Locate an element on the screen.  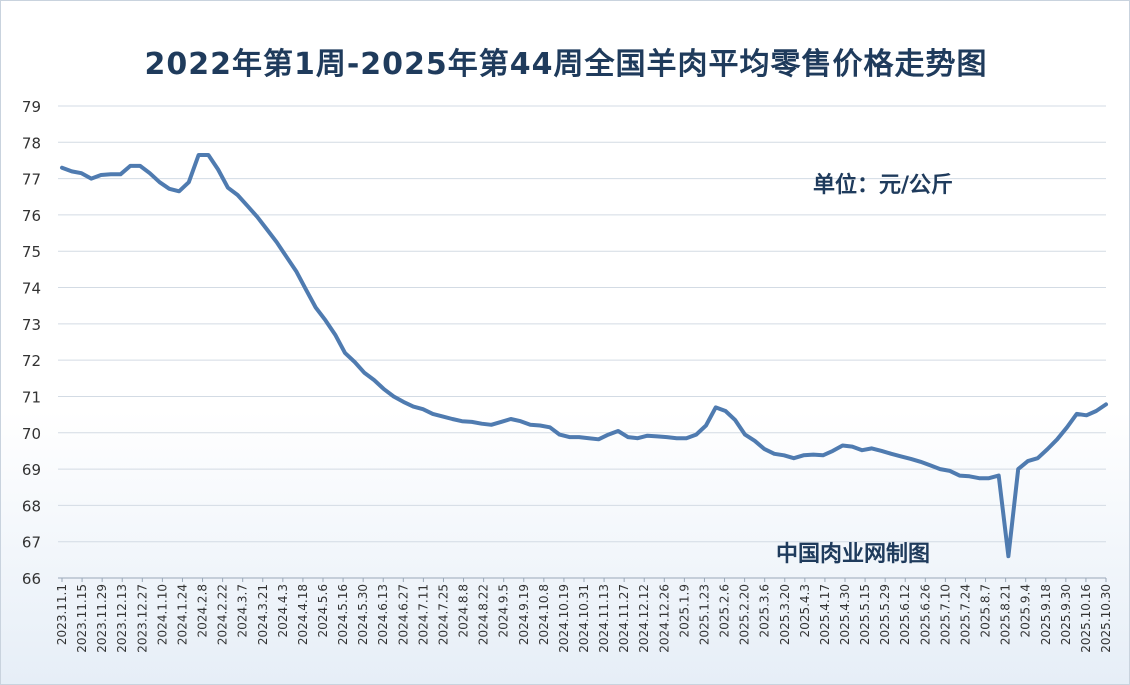
y-tick-label: 66 is located at coordinates (31, 579).